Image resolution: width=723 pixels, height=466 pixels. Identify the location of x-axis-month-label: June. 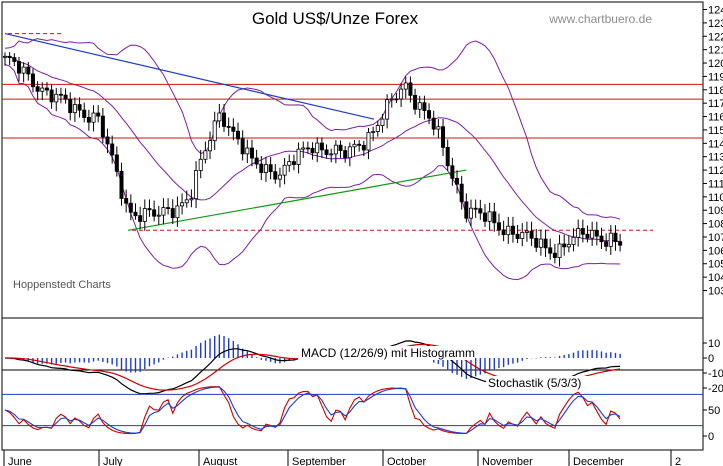
(20, 461).